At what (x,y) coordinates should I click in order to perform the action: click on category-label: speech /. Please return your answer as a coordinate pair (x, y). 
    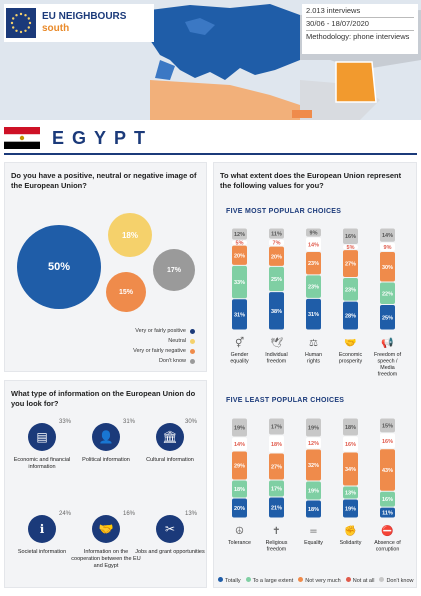
    Looking at the image, I should click on (387, 362).